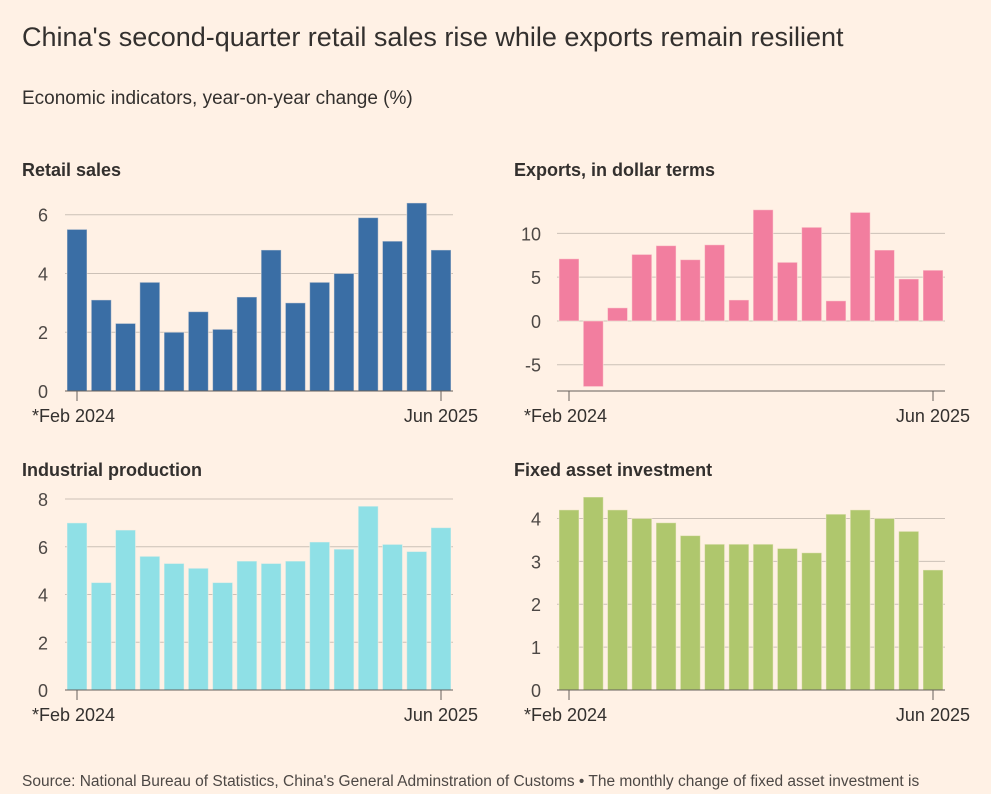  Describe the element at coordinates (536, 562) in the screenshot. I see `y-tick-label: 3` at that location.